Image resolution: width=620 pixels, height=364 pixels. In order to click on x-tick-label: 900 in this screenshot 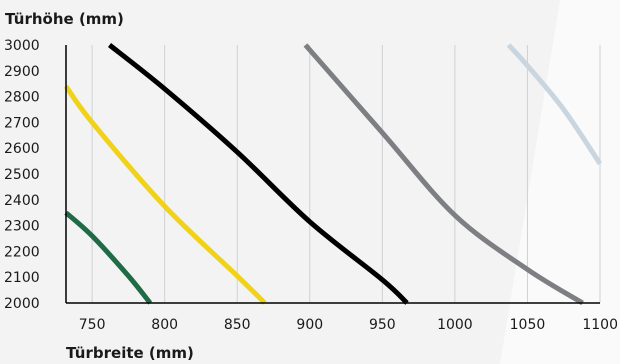, I will do `click(309, 325)`.